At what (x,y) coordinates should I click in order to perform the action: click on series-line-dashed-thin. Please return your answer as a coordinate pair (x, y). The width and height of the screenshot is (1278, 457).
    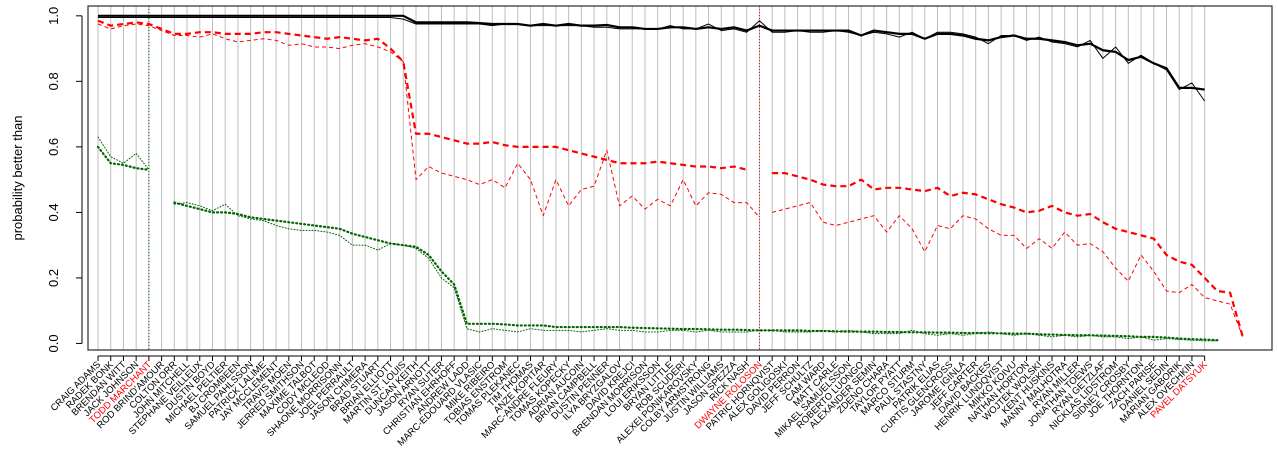
    Looking at the image, I should click on (1008, 270).